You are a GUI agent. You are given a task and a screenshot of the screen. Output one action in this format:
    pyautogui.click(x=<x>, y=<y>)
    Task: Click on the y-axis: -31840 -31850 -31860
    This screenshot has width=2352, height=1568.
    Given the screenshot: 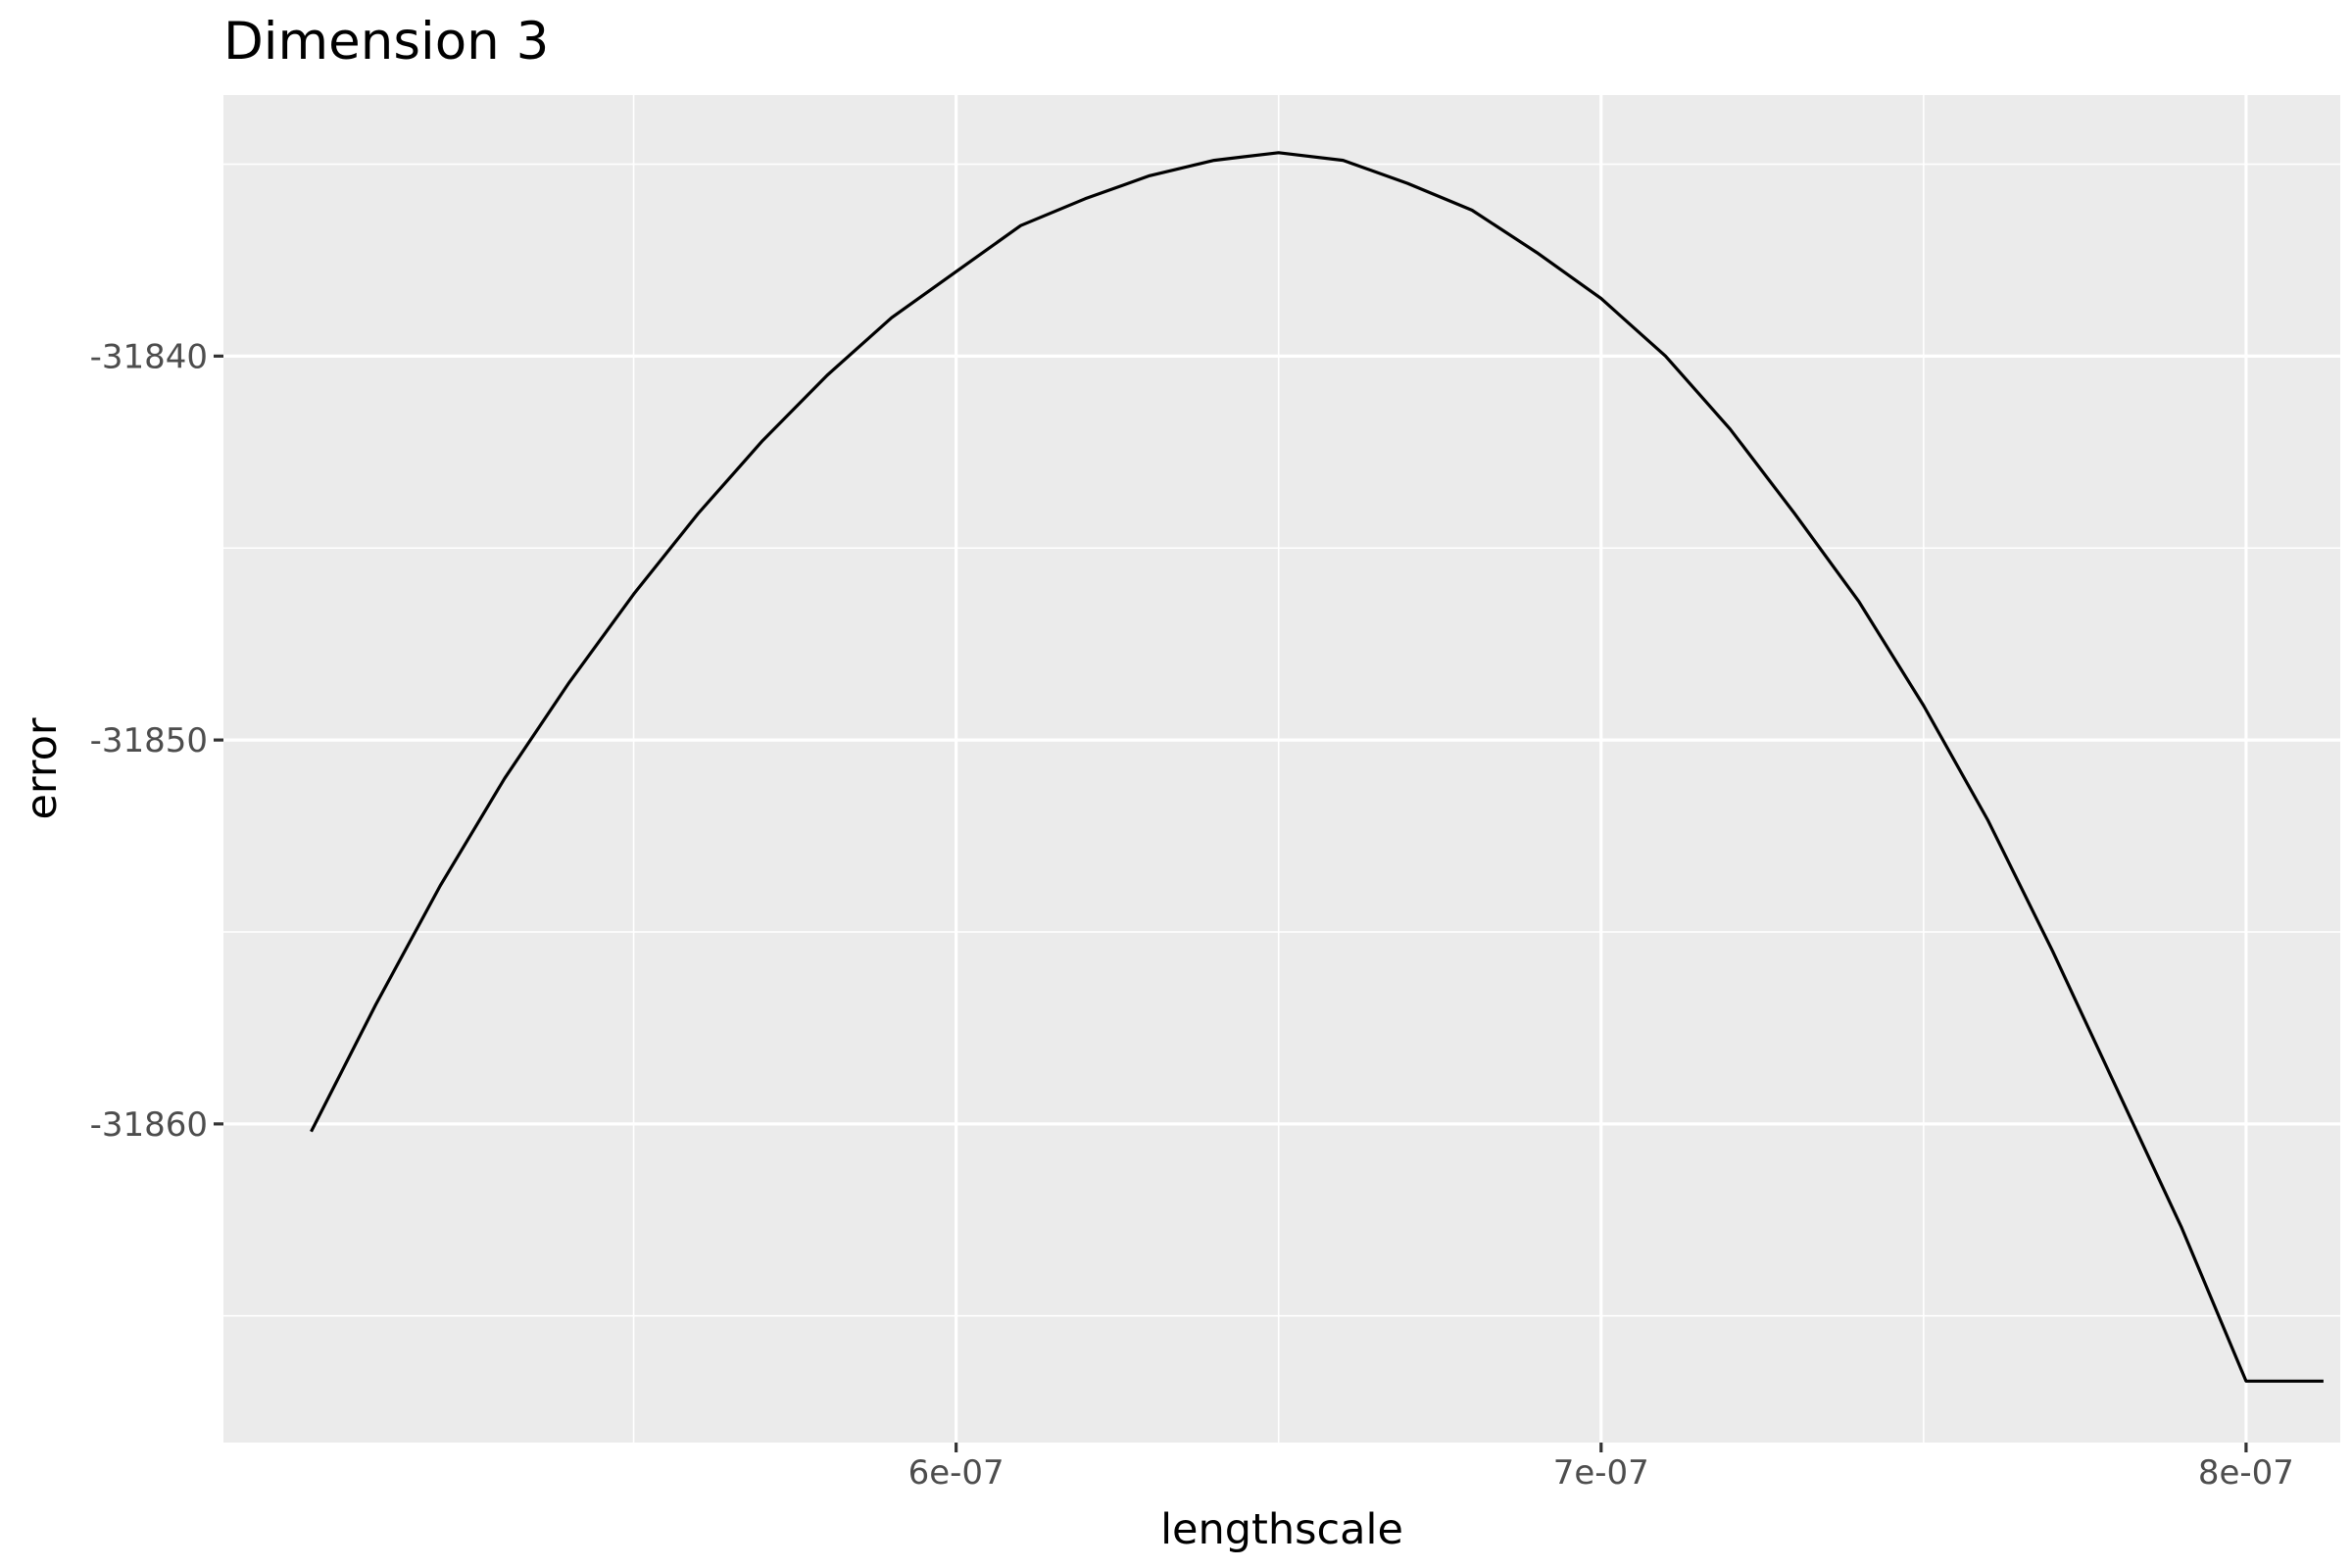 What is the action you would take?
    pyautogui.click(x=156, y=741)
    